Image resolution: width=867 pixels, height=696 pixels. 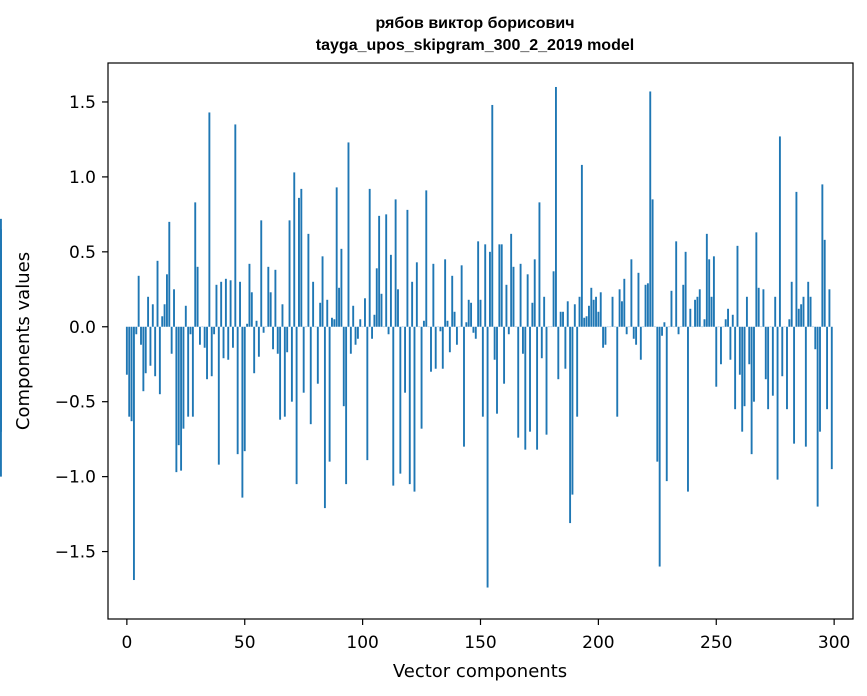 I want to click on chart-subtitle: tayga_upos_skipgram_300_2_2019 model, so click(x=475, y=45).